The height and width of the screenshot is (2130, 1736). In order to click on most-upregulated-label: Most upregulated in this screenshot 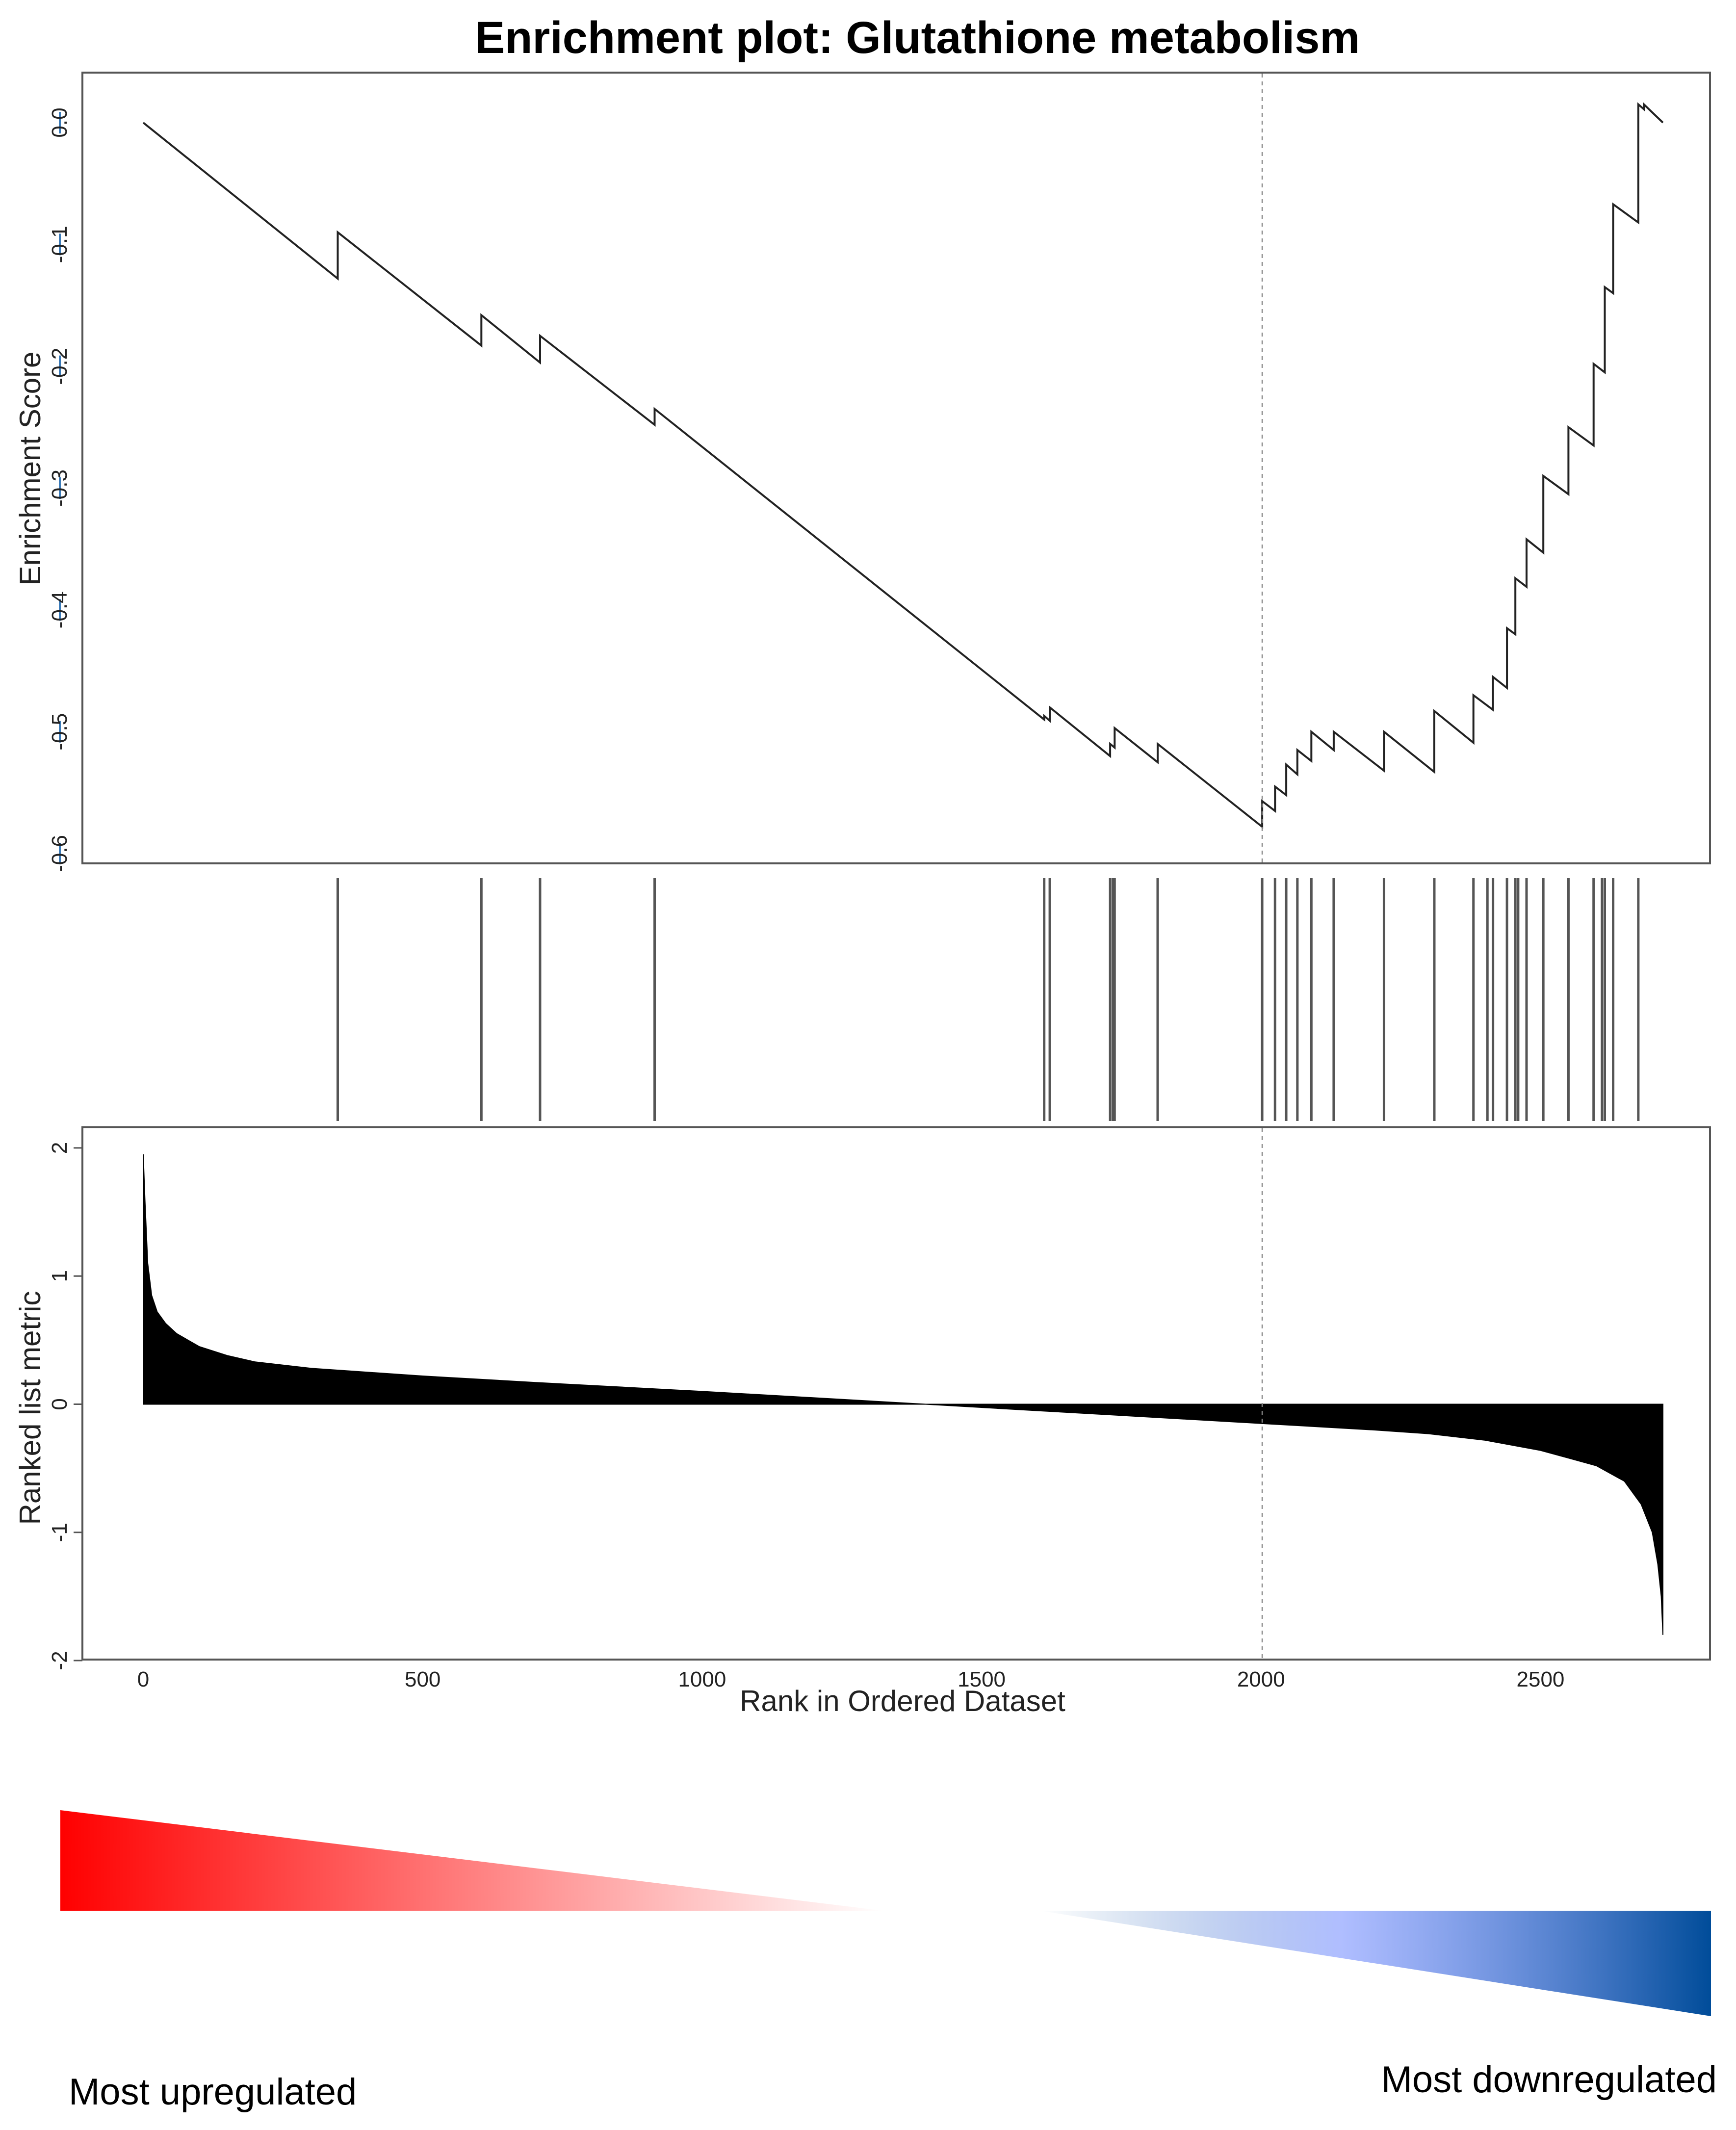, I will do `click(213, 2092)`.